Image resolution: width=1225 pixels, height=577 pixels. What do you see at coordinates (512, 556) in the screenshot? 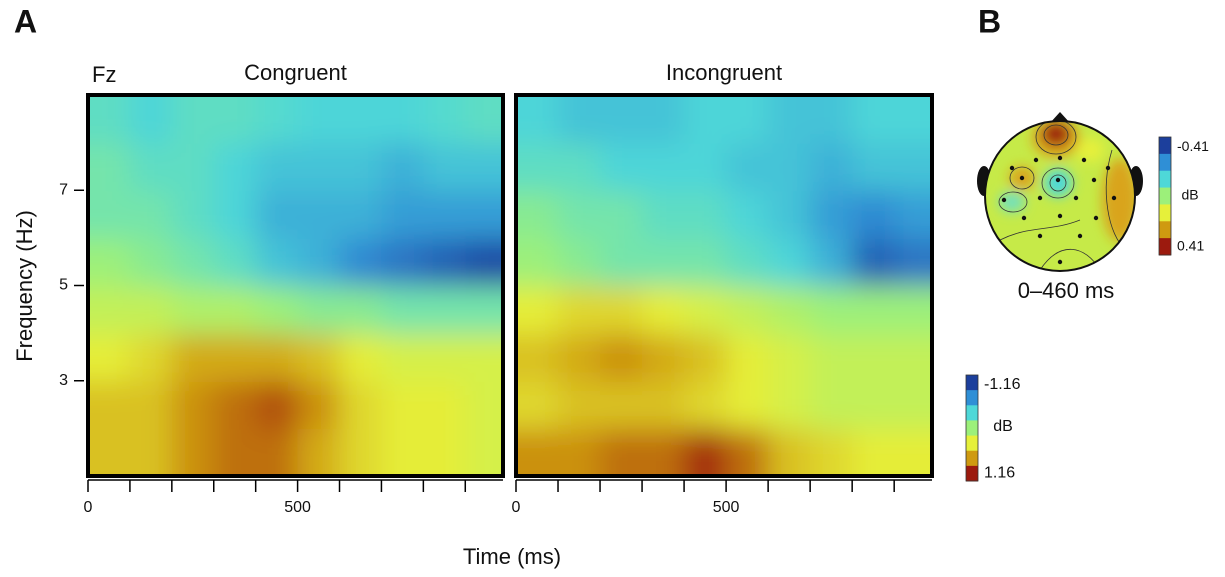
I see `x-axis-label: Time (ms)` at bounding box center [512, 556].